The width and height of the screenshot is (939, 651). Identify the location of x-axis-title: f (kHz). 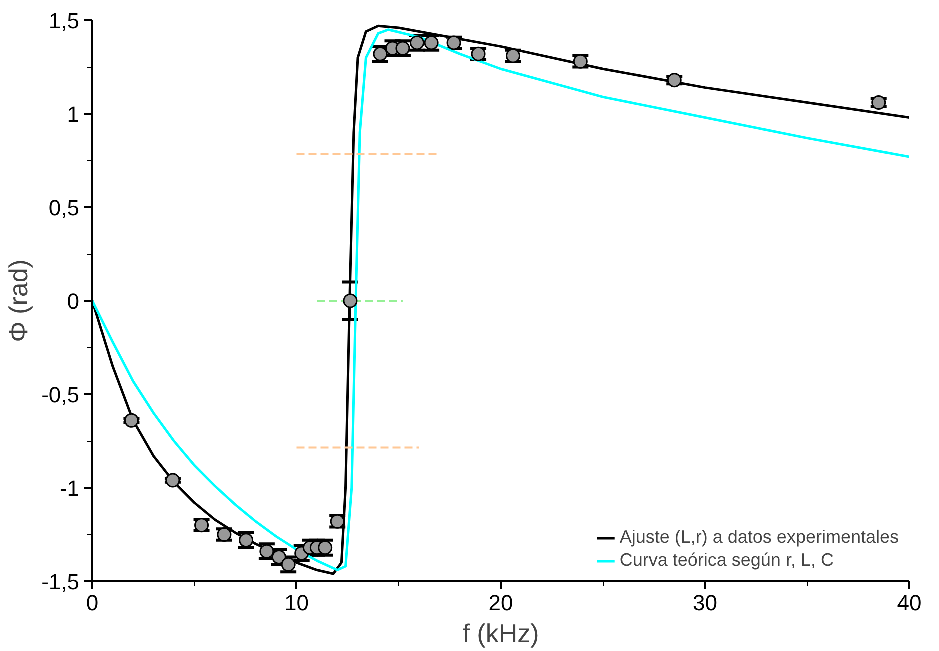
(501, 633).